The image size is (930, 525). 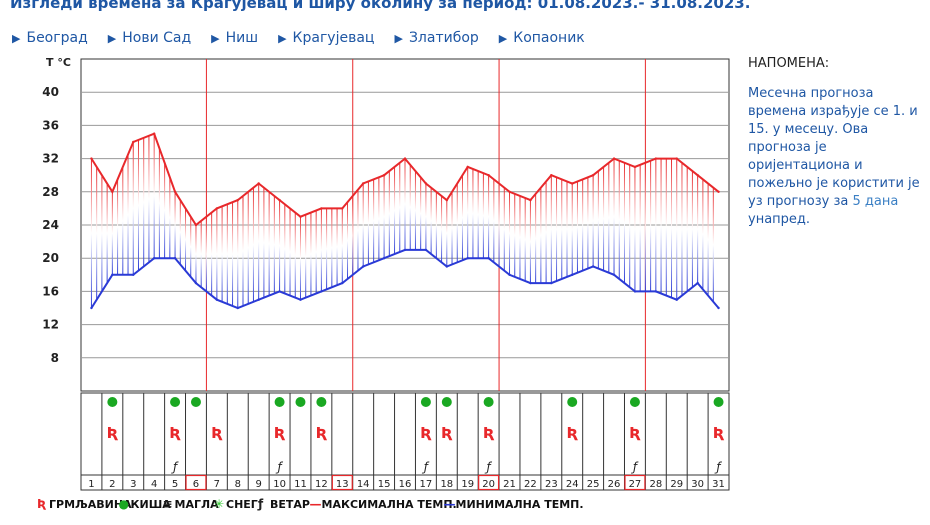 I want to click on x-tick-label: 4, so click(x=154, y=484).